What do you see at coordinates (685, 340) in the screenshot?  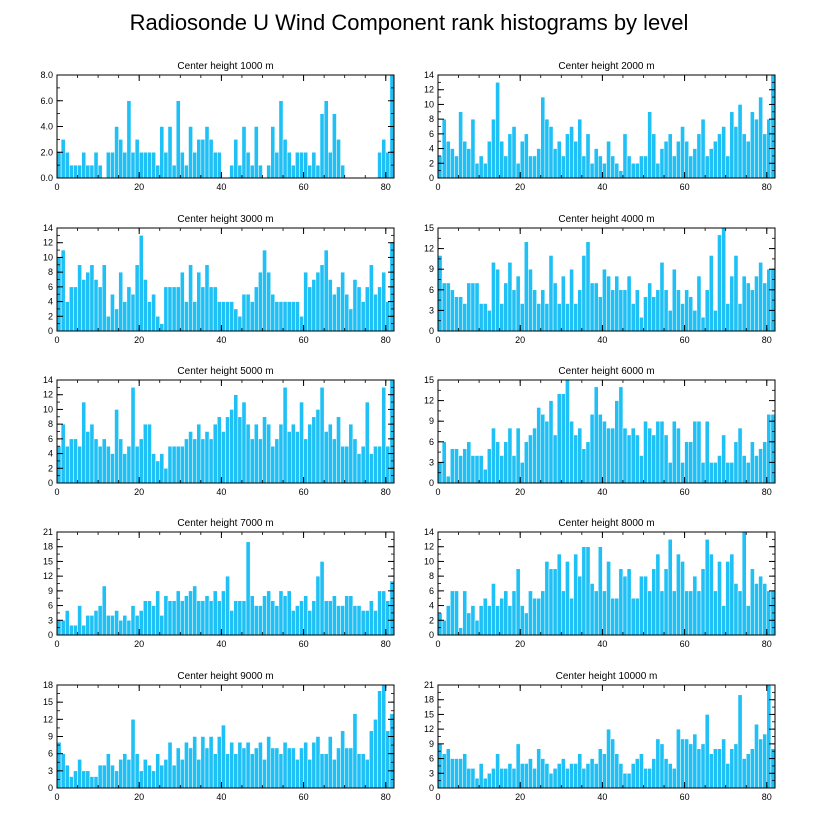 I see `x-tick-label: 60` at bounding box center [685, 340].